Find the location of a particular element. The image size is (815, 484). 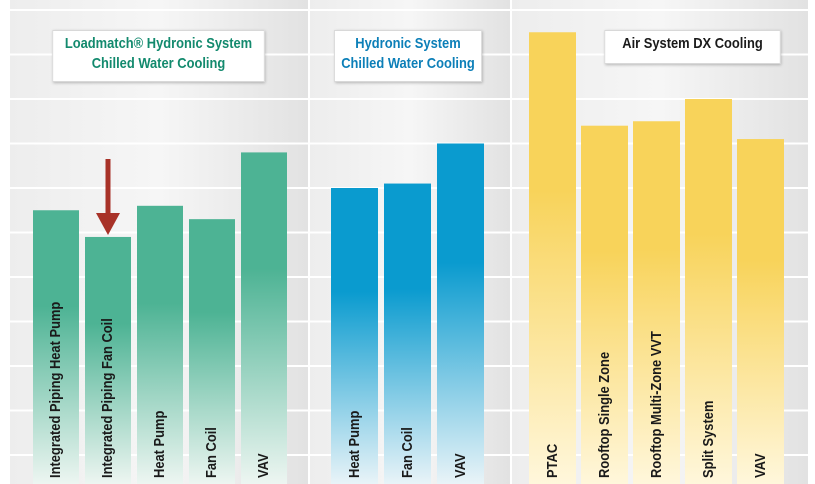

bar-label: Rooftop Multi-Zone VVT is located at coordinates (656, 404).